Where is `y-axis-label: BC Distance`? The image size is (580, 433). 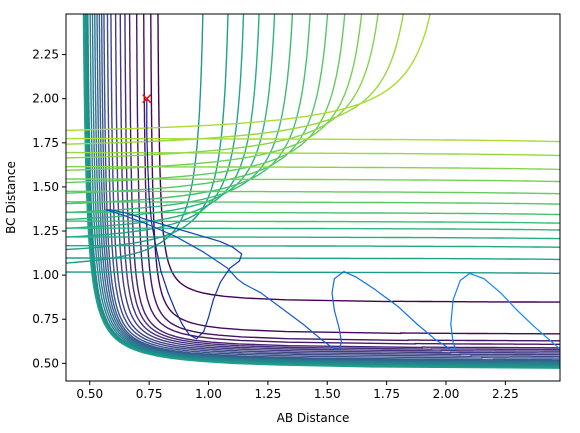 y-axis-label: BC Distance is located at coordinates (11, 197).